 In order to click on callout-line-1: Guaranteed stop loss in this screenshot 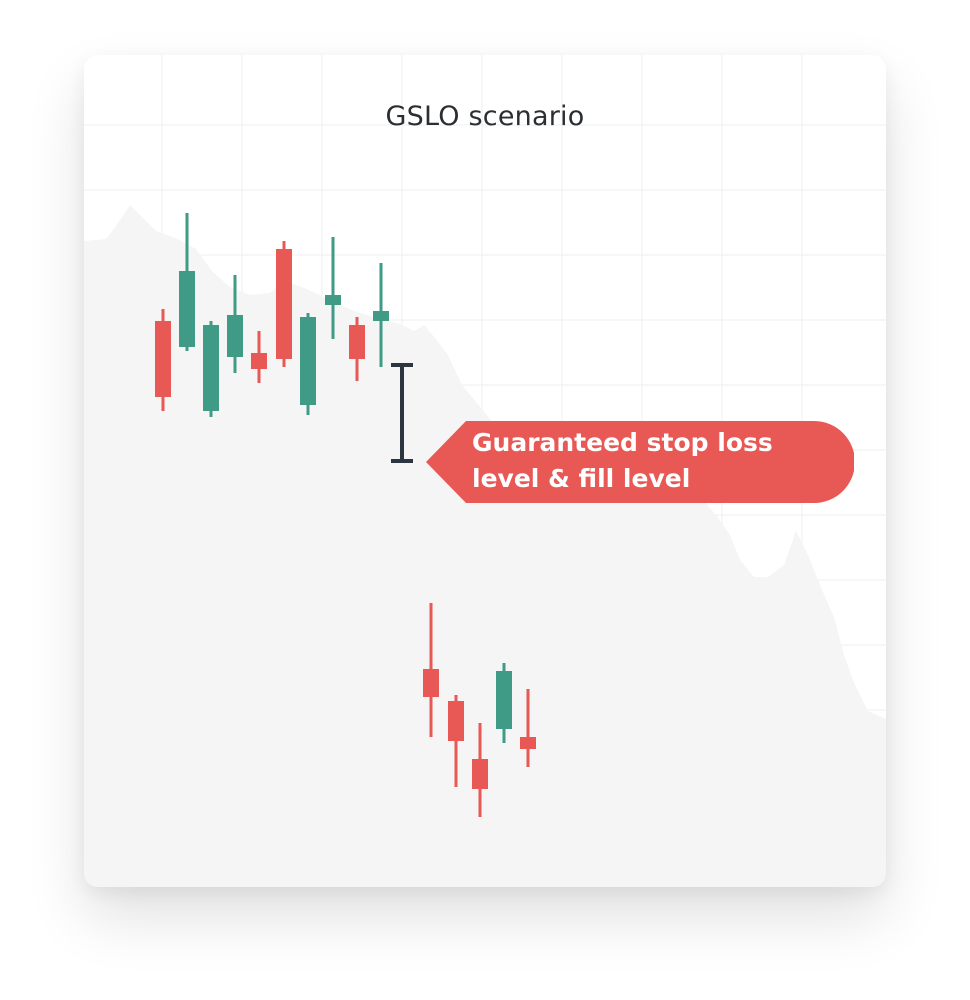, I will do `click(622, 442)`.